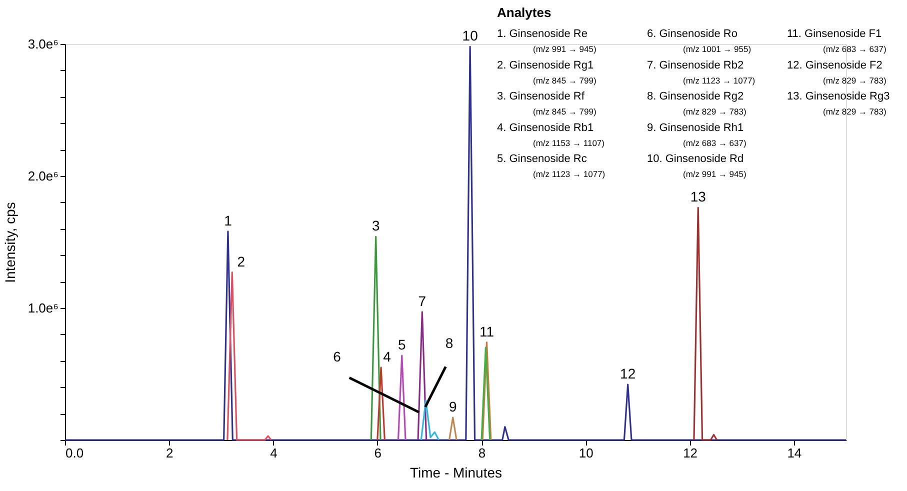 The height and width of the screenshot is (491, 907). I want to click on x-tick-label: 6, so click(378, 453).